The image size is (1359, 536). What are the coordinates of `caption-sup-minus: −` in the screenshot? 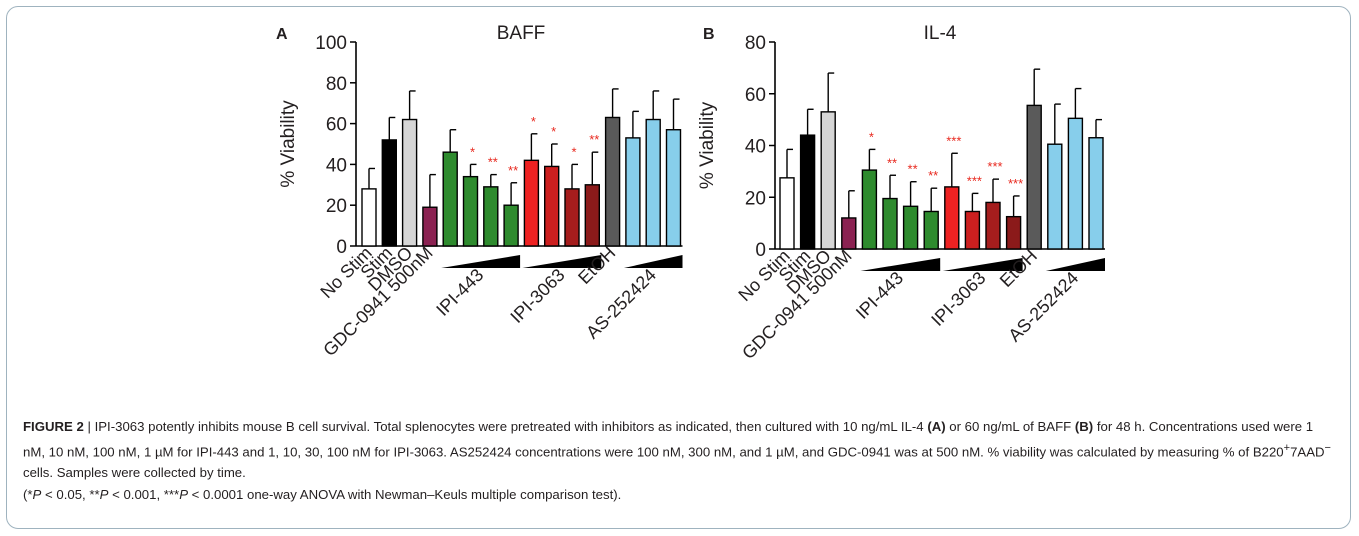 It's located at (1327, 447).